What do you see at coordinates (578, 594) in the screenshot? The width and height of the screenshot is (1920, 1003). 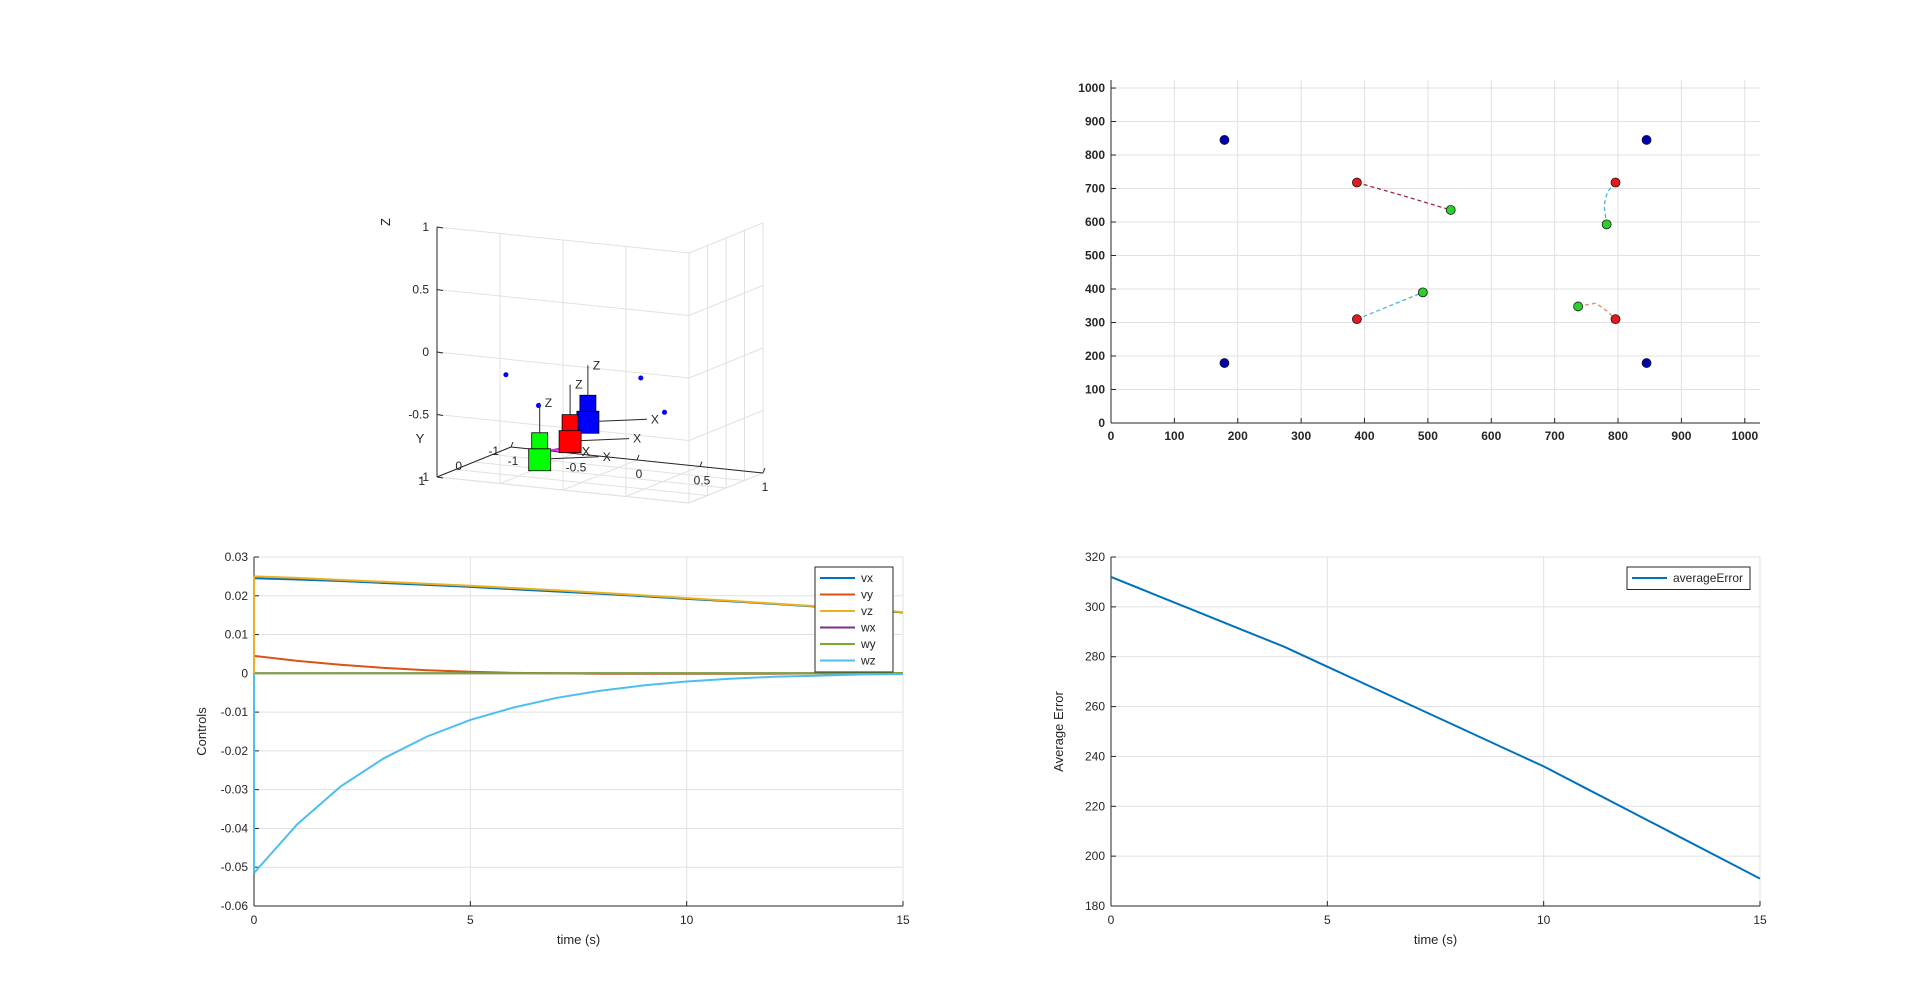 I see `series-line-vz` at bounding box center [578, 594].